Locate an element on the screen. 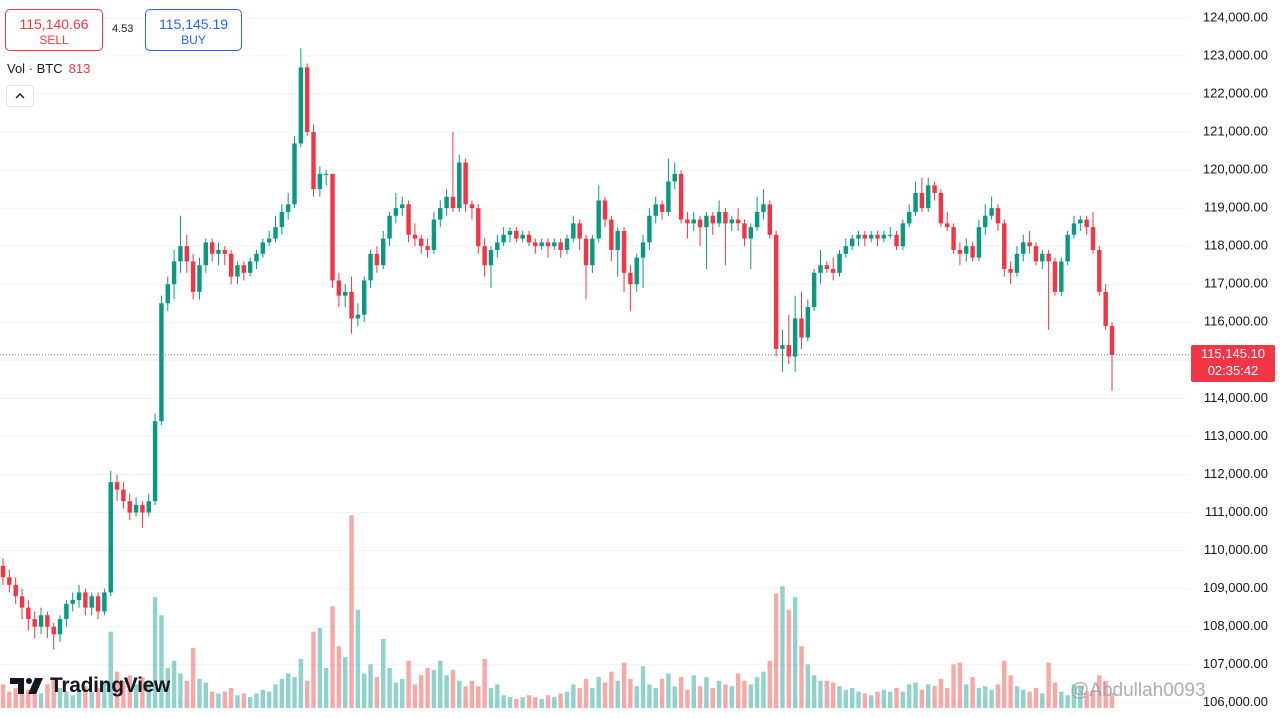 Image resolution: width=1280 pixels, height=718 pixels. y-tick-label: 119,000.00 is located at coordinates (1236, 207).